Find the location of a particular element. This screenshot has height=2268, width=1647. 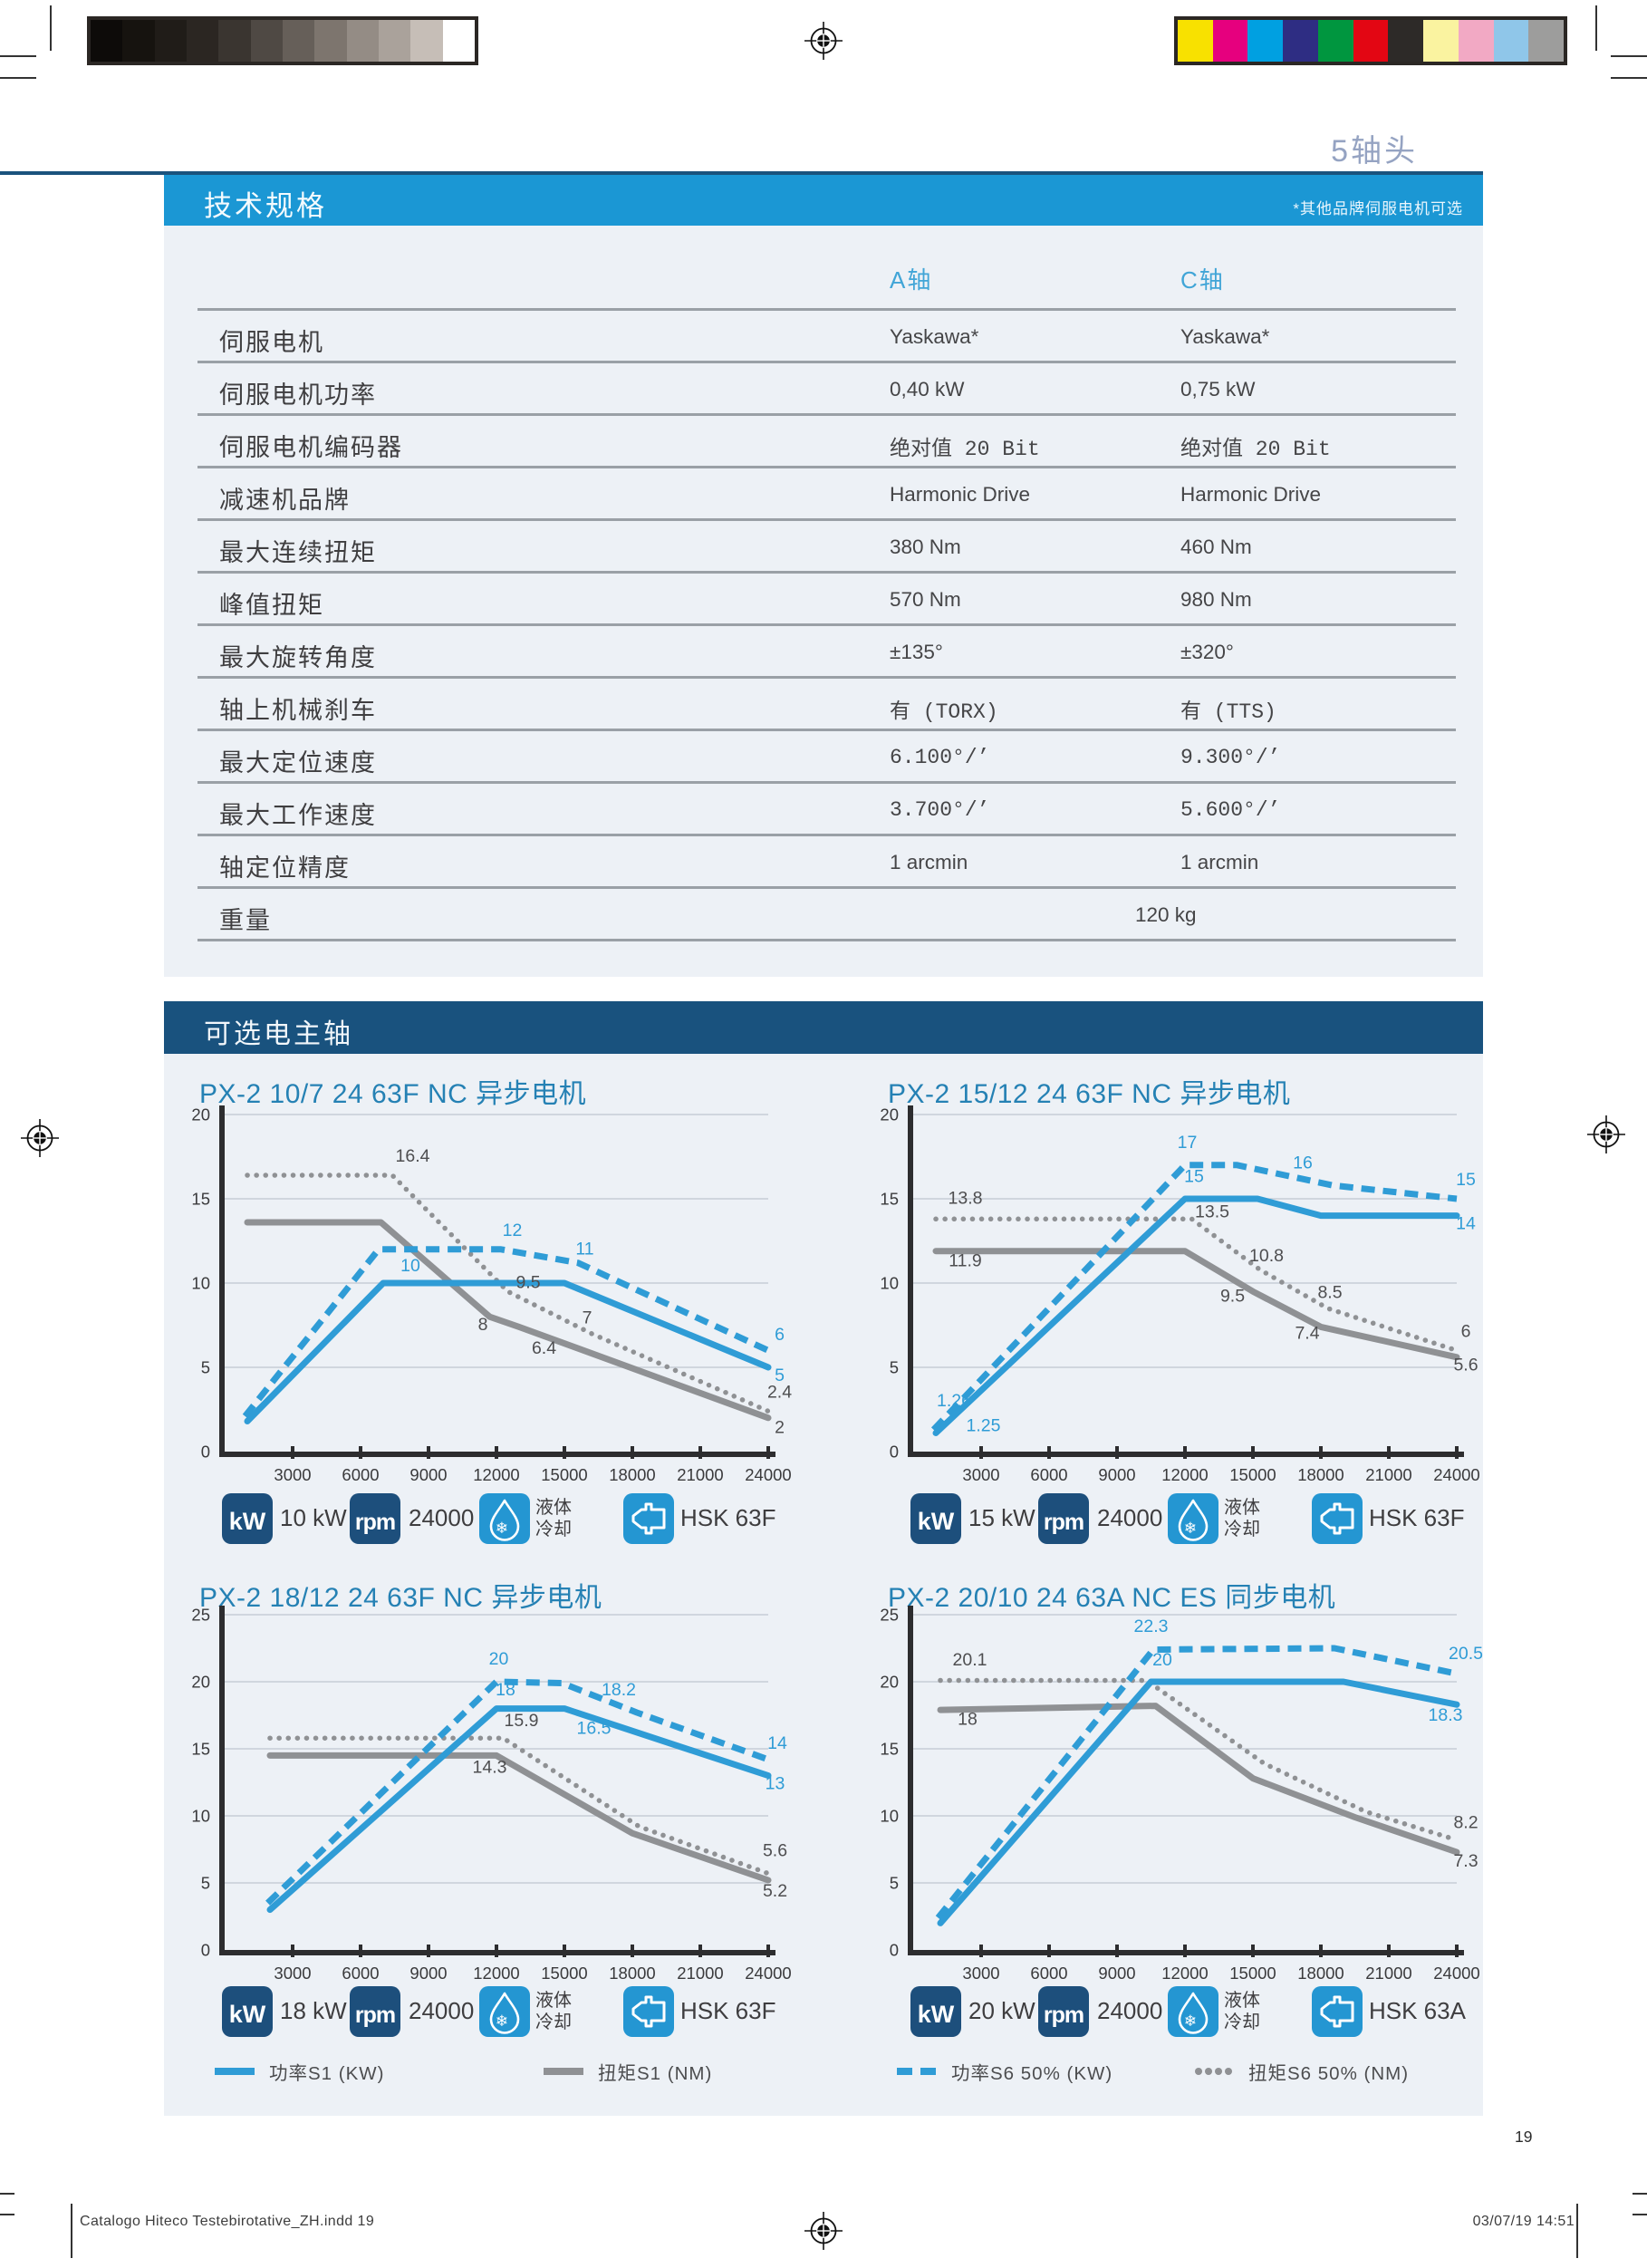

spec-row-label: 减速机品牌 is located at coordinates (285, 500).